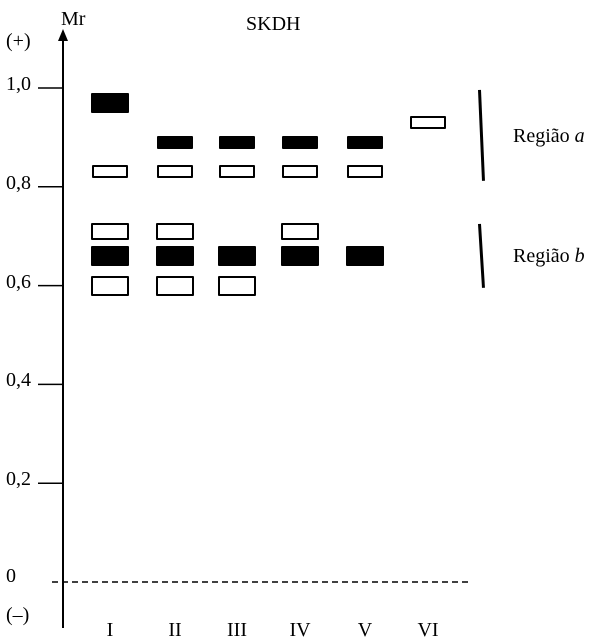  What do you see at coordinates (237, 630) in the screenshot?
I see `lane-label-iii: III` at bounding box center [237, 630].